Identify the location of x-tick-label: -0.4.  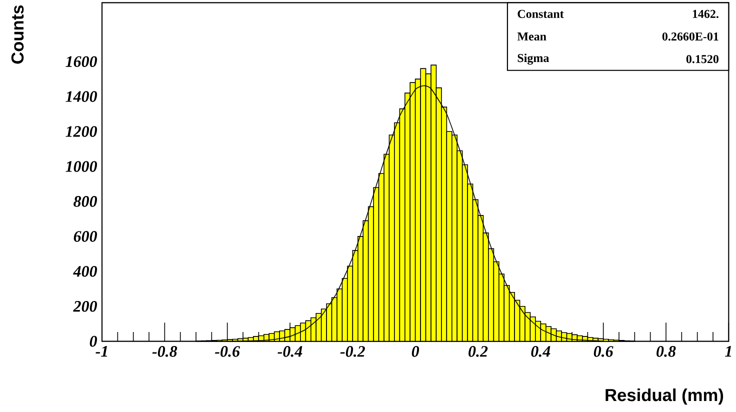
(290, 351).